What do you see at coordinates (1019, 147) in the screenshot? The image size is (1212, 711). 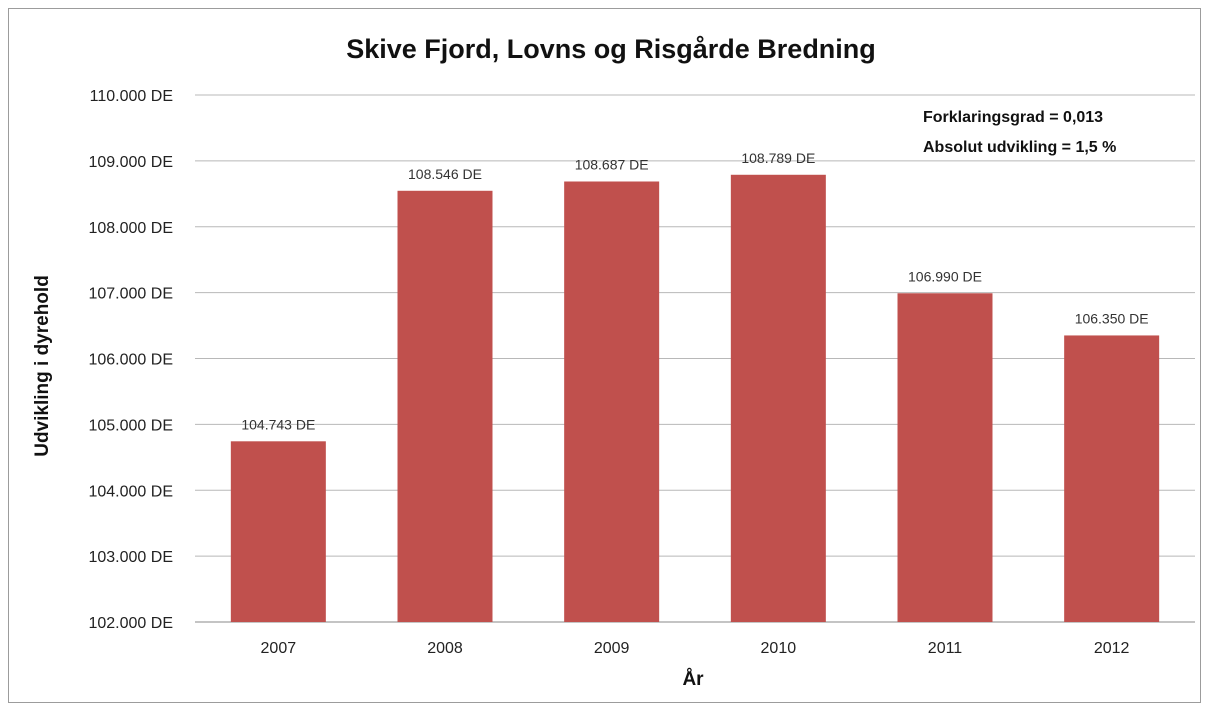 I see `stat-annotation-change: Absolut udvikling = 1,5 %` at bounding box center [1019, 147].